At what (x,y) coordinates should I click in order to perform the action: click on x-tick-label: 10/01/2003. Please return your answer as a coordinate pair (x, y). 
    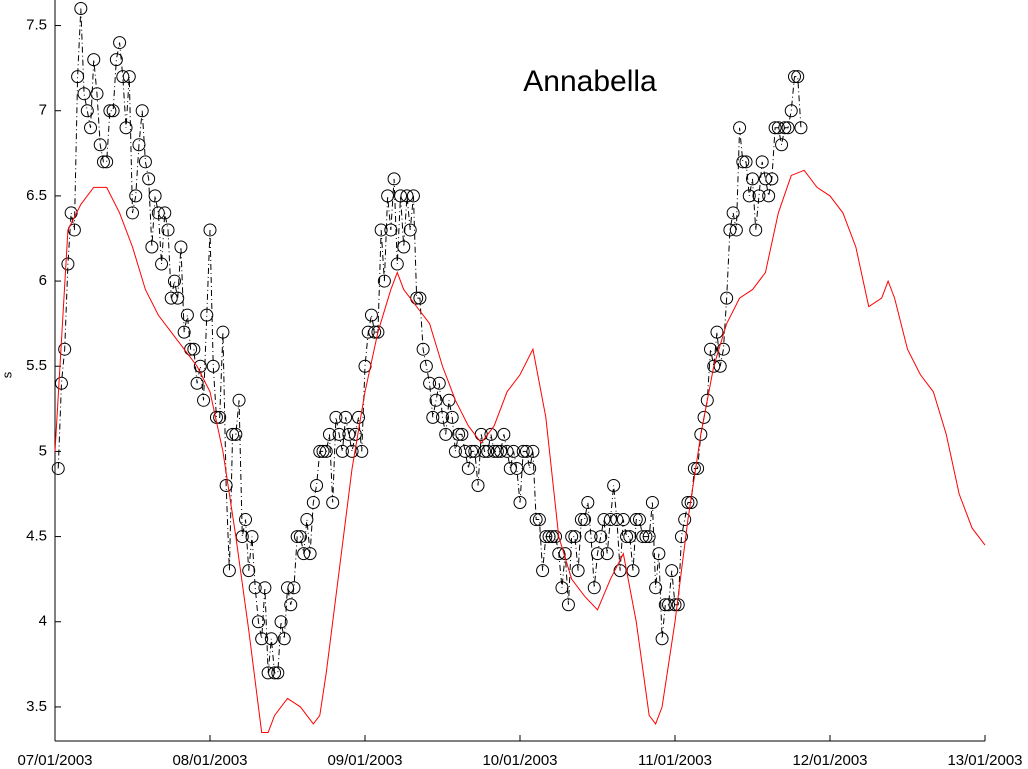
    Looking at the image, I should click on (519, 760).